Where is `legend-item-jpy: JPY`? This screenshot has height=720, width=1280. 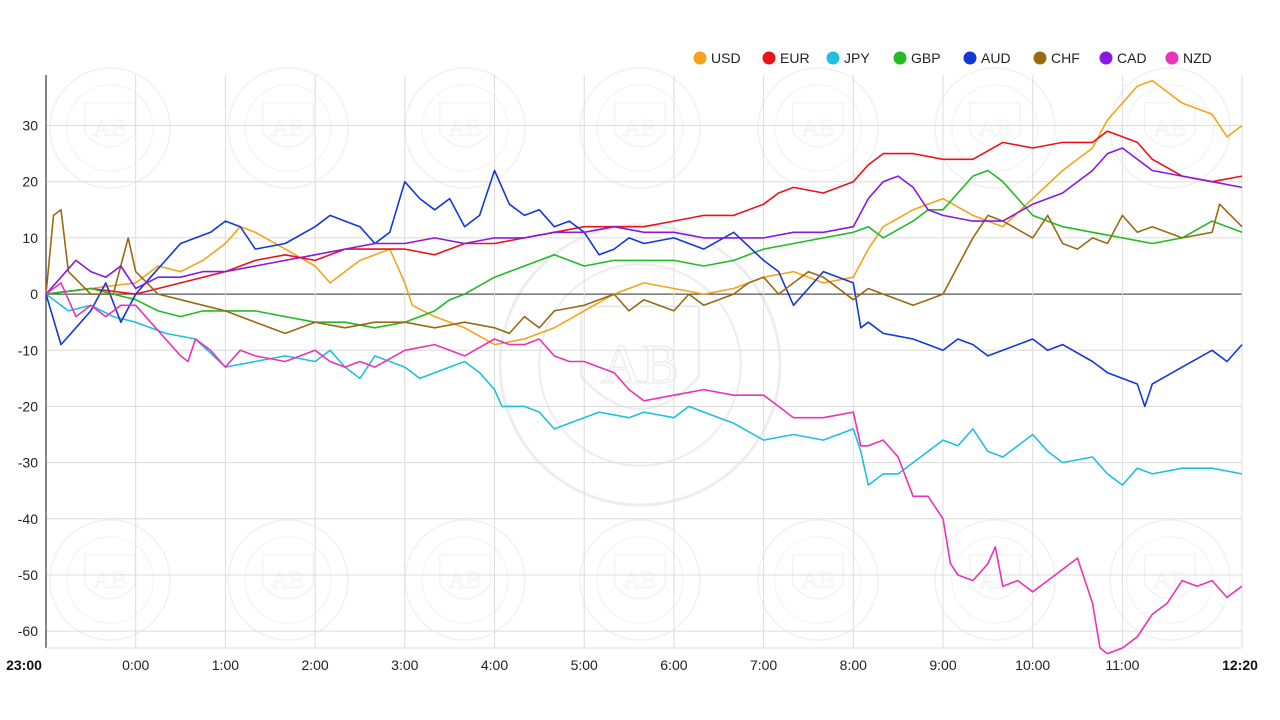 legend-item-jpy: JPY is located at coordinates (848, 58).